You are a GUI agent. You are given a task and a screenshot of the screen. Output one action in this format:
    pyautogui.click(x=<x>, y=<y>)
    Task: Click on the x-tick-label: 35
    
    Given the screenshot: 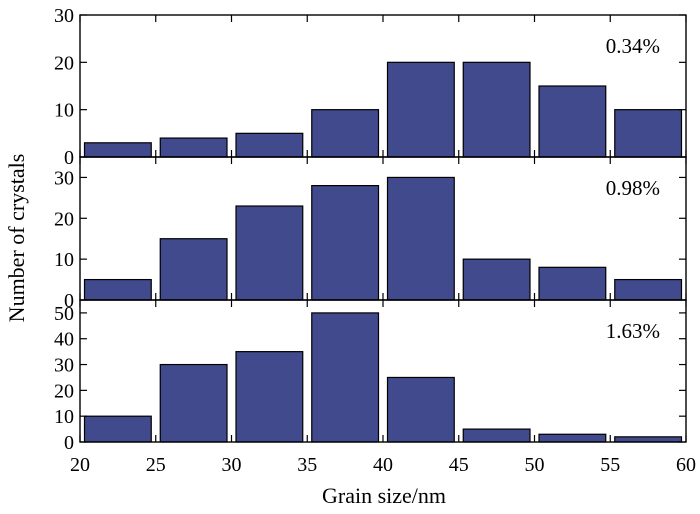 What is the action you would take?
    pyautogui.click(x=307, y=465)
    